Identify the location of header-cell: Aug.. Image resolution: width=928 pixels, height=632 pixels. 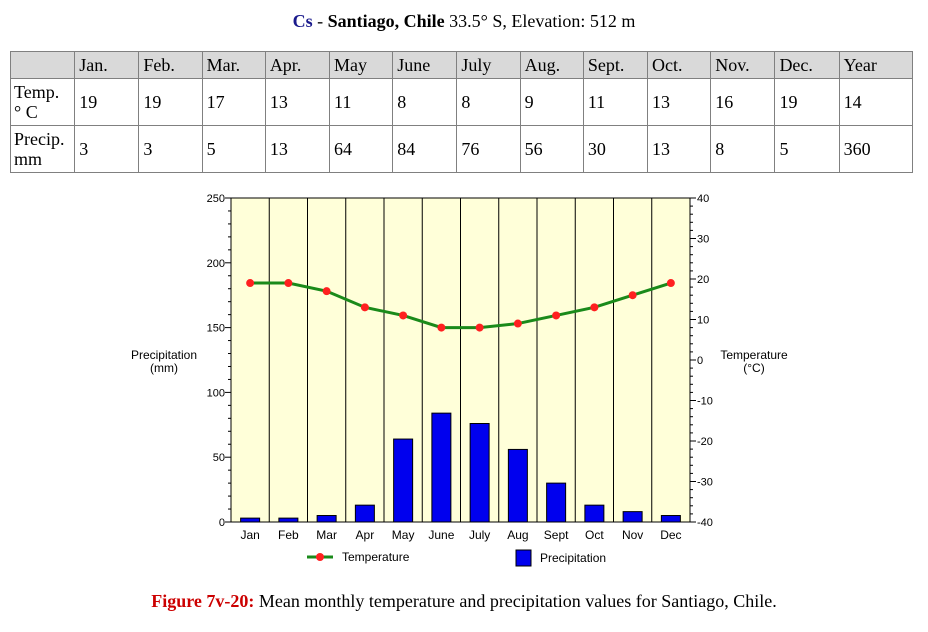
(551, 65).